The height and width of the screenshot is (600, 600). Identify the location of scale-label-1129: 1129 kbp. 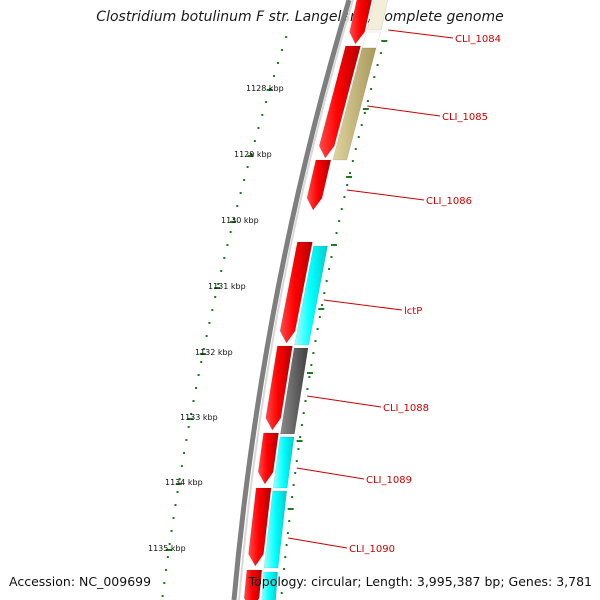
(253, 154).